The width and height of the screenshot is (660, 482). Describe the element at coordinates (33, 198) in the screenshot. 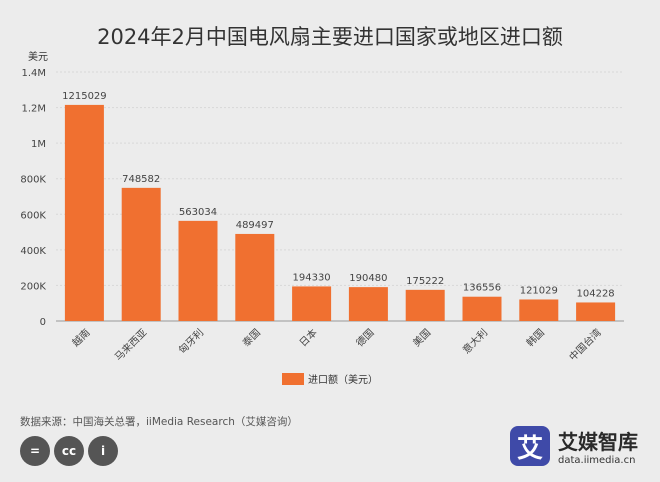

I see `y-axis-ticks: 0 200K 400K 600K 800K 1M 1.2M 1.4M` at that location.